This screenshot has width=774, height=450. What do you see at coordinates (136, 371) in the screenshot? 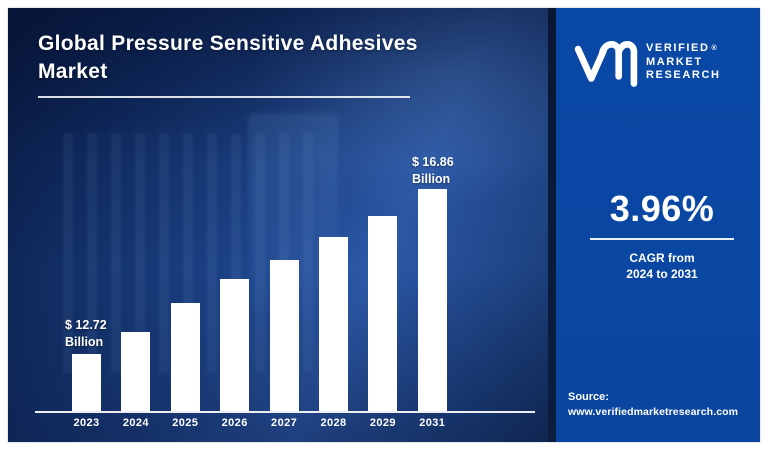
I see `bar-2024` at bounding box center [136, 371].